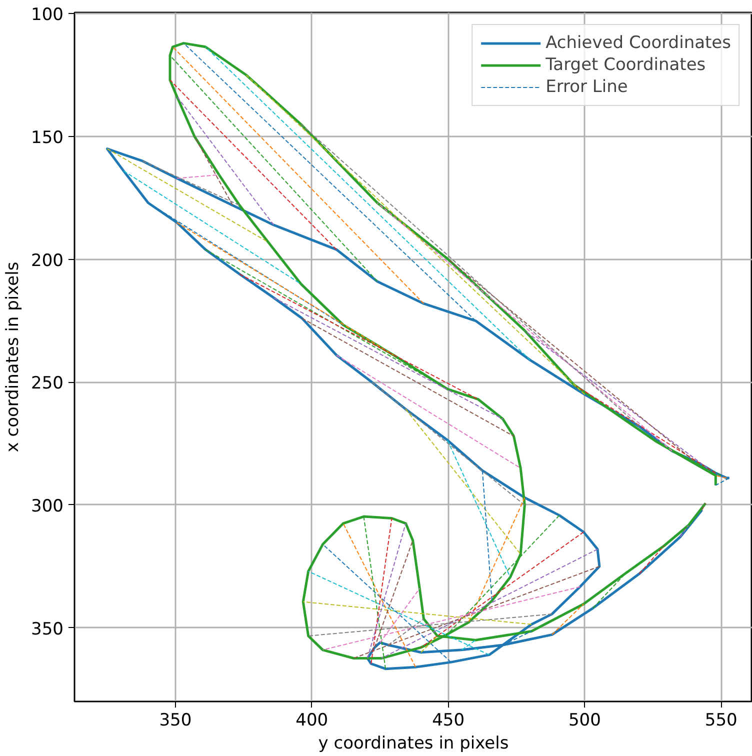 The image size is (752, 756). I want to click on y-tick-label: 300, so click(47, 506).